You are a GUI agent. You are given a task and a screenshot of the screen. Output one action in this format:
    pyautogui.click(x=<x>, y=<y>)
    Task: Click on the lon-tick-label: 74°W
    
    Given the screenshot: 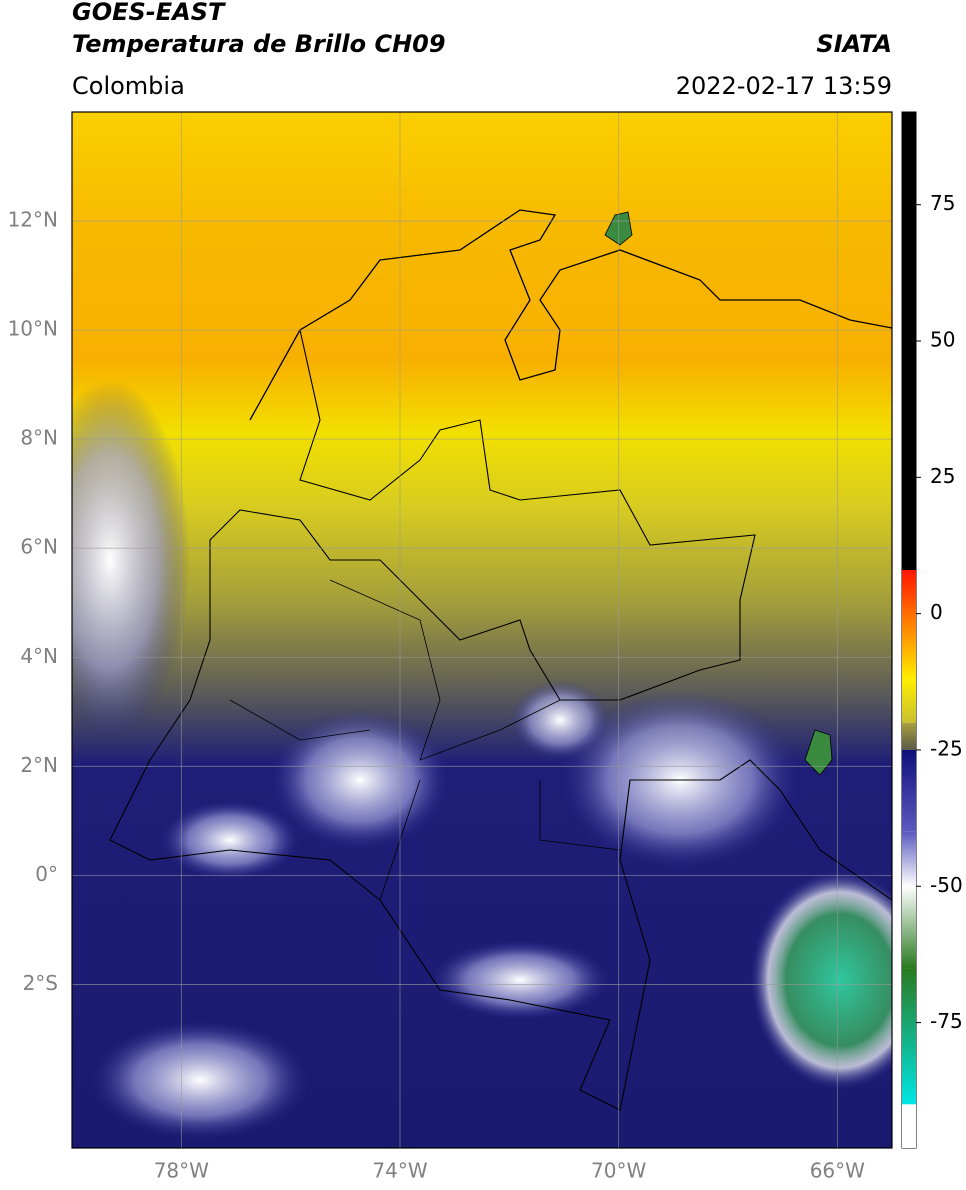 What is the action you would take?
    pyautogui.click(x=399, y=1171)
    